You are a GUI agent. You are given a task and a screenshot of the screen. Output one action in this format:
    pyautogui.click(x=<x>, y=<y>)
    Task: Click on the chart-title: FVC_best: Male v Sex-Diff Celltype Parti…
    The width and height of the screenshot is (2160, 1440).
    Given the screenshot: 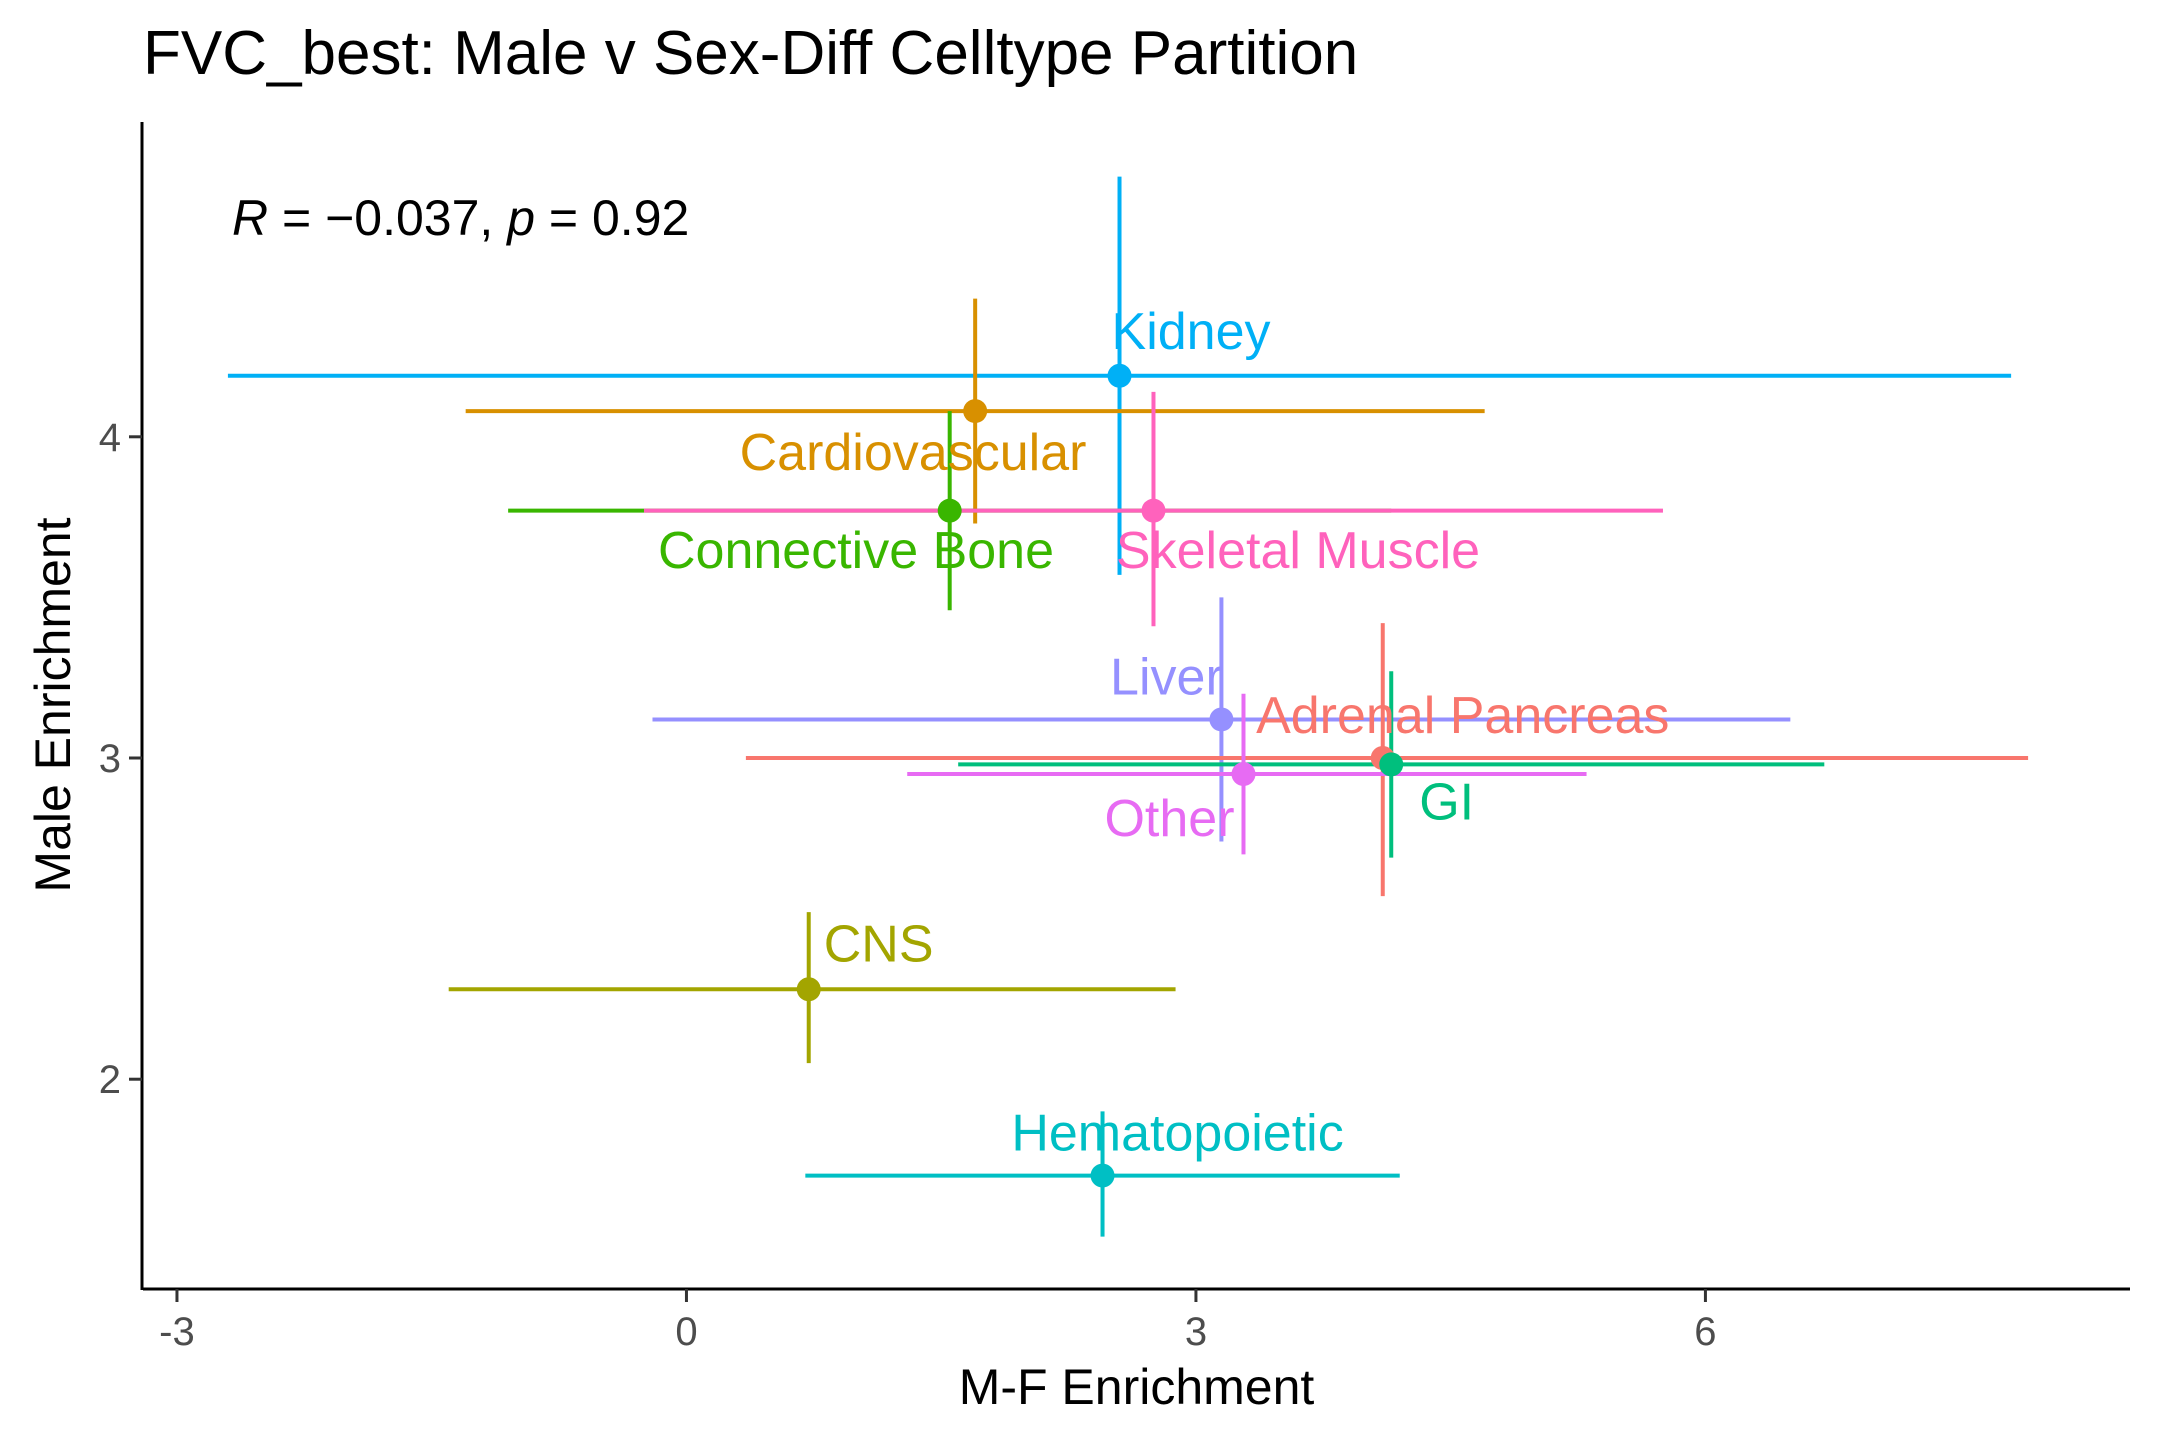 What is the action you would take?
    pyautogui.click(x=750, y=53)
    